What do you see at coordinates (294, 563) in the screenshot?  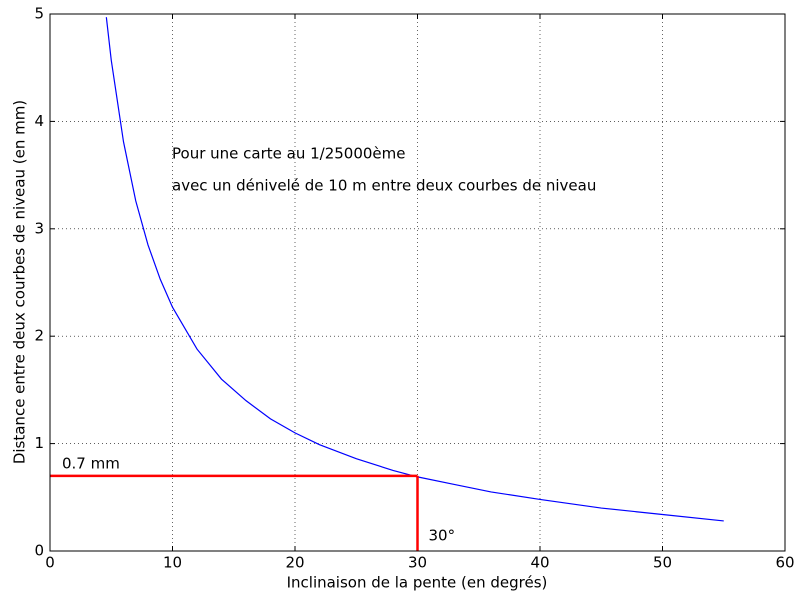 I see `x-tick-label: 20` at bounding box center [294, 563].